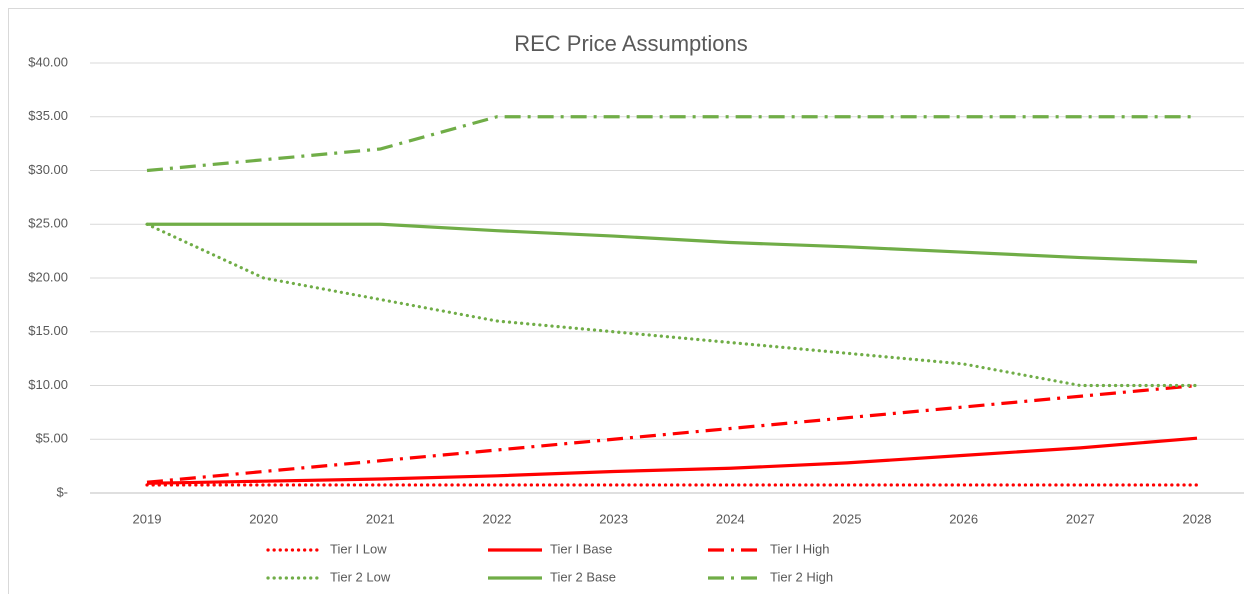 The height and width of the screenshot is (594, 1244). Describe the element at coordinates (613, 518) in the screenshot. I see `x-tick-label: 2023` at that location.